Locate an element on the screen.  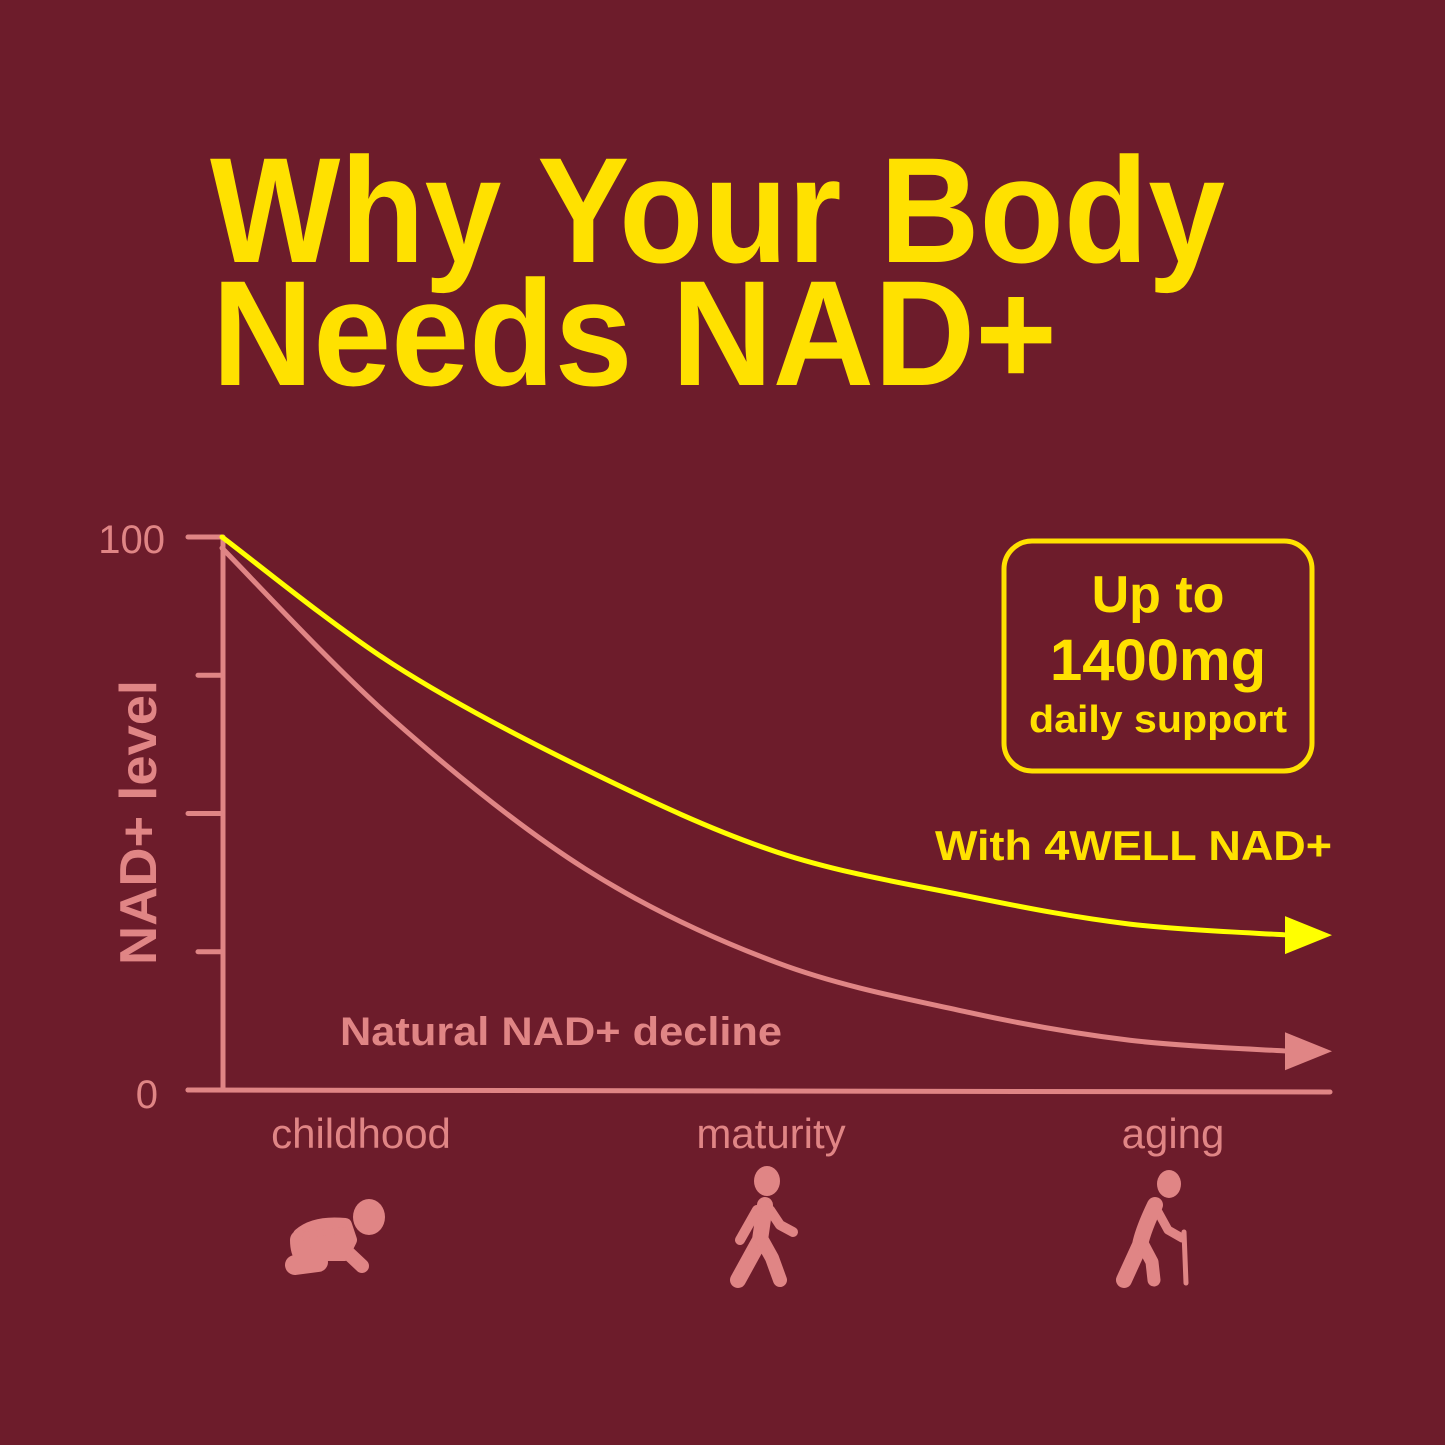
y-axis-label: NAD+ level is located at coordinates (139, 822).